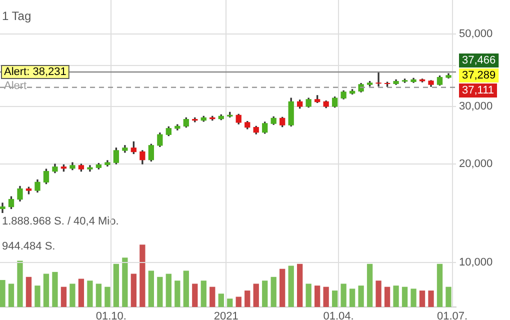 The height and width of the screenshot is (320, 510). What do you see at coordinates (17, 15) in the screenshot?
I see `chart-subtitle: 1 Tag` at bounding box center [17, 15].